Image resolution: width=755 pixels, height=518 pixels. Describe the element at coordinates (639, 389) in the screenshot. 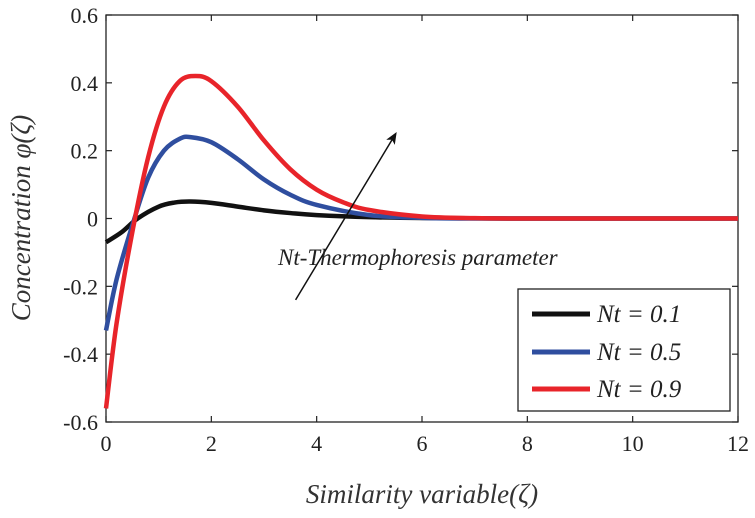

I see `legend-label-nt-0-9: Nt = 0.9` at that location.